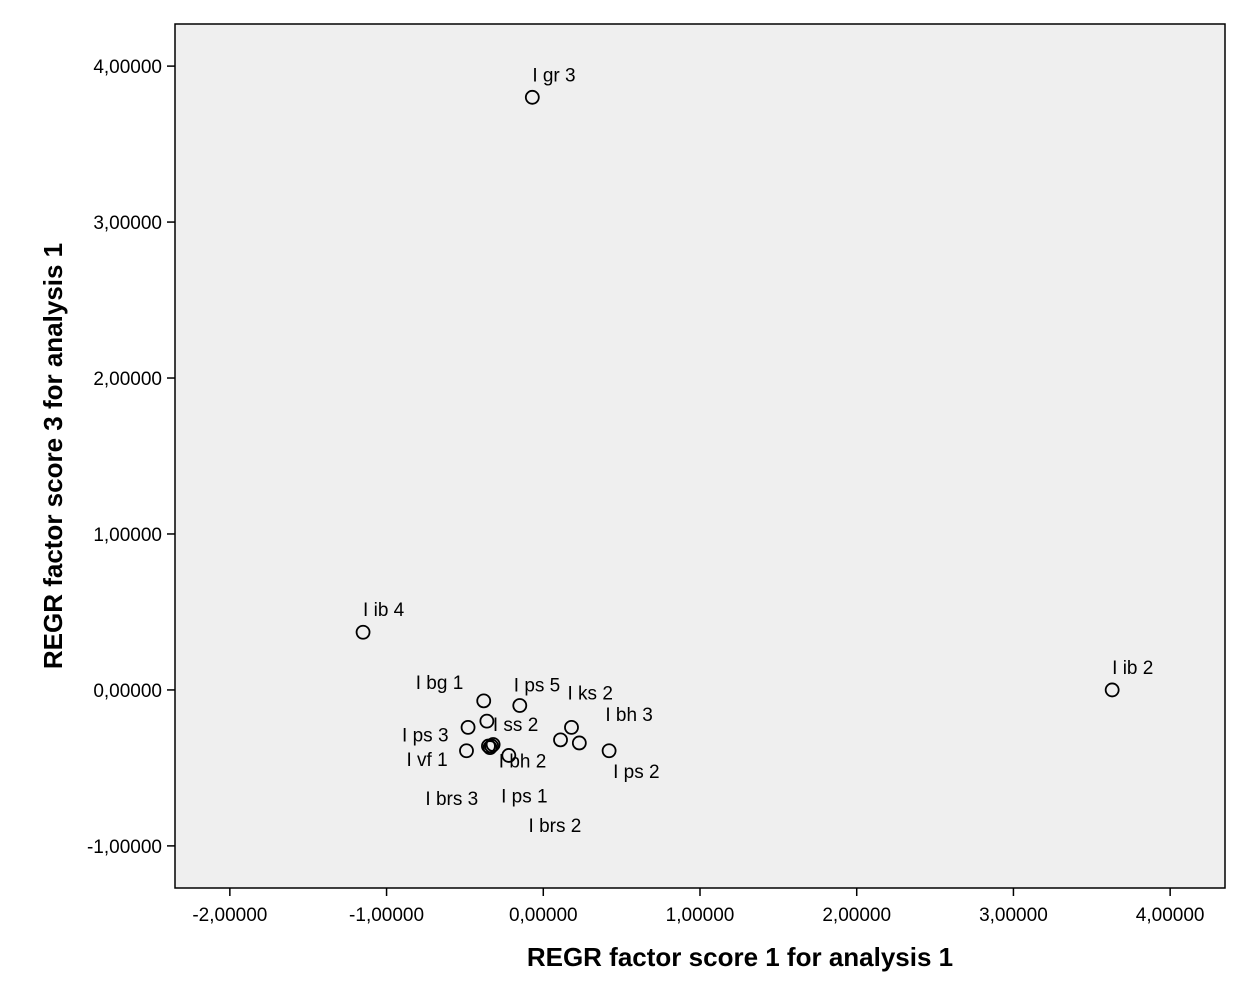 Image resolution: width=1249 pixels, height=1005 pixels. I want to click on point-label: I ps 3, so click(425, 735).